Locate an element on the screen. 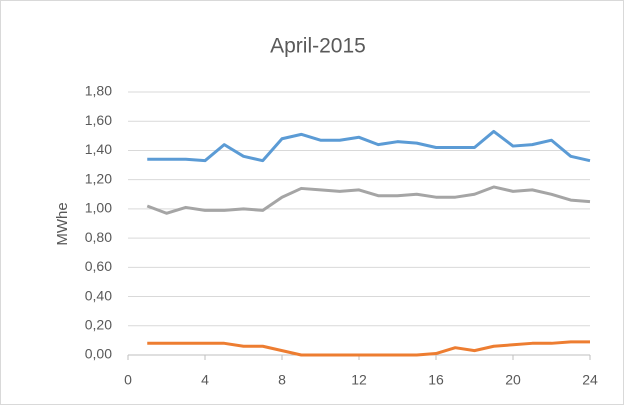  y-tick-label: 0,20 is located at coordinates (98, 324).